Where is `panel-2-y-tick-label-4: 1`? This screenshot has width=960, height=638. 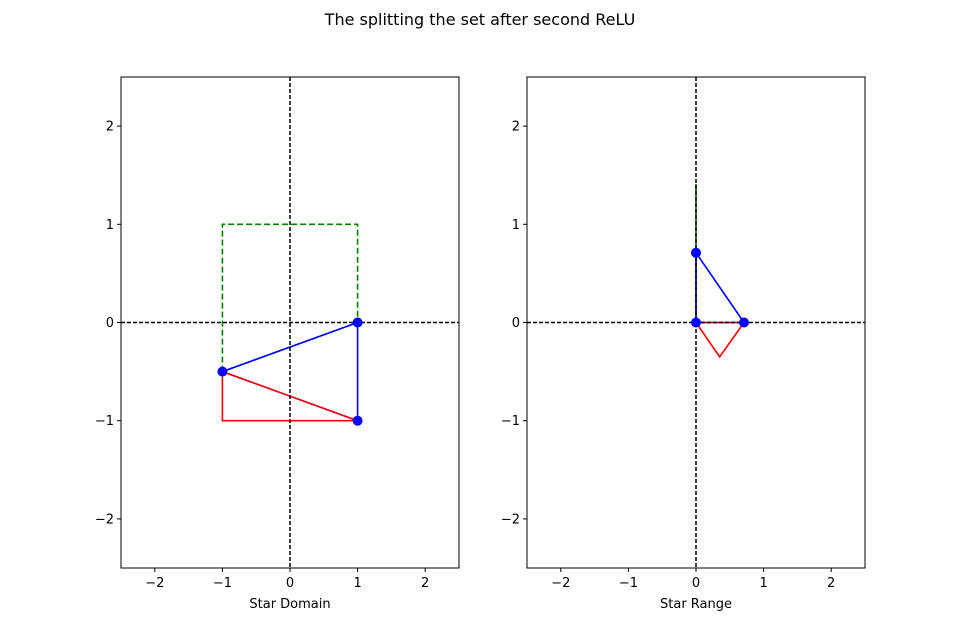 panel-2-y-tick-label-4: 1 is located at coordinates (516, 225).